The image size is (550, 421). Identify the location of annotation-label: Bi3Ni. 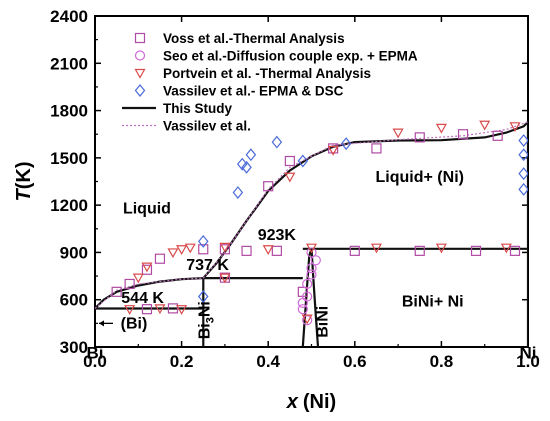
(207, 320).